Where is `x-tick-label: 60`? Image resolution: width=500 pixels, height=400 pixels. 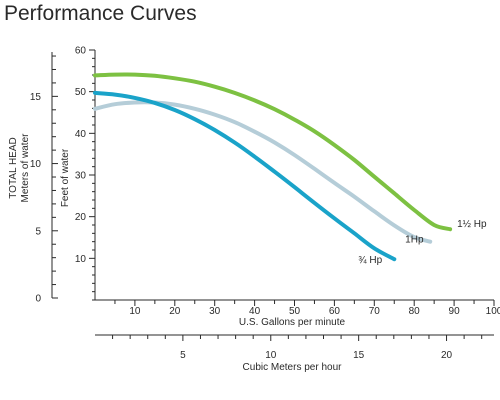
x-tick-label: 60 is located at coordinates (335, 311).